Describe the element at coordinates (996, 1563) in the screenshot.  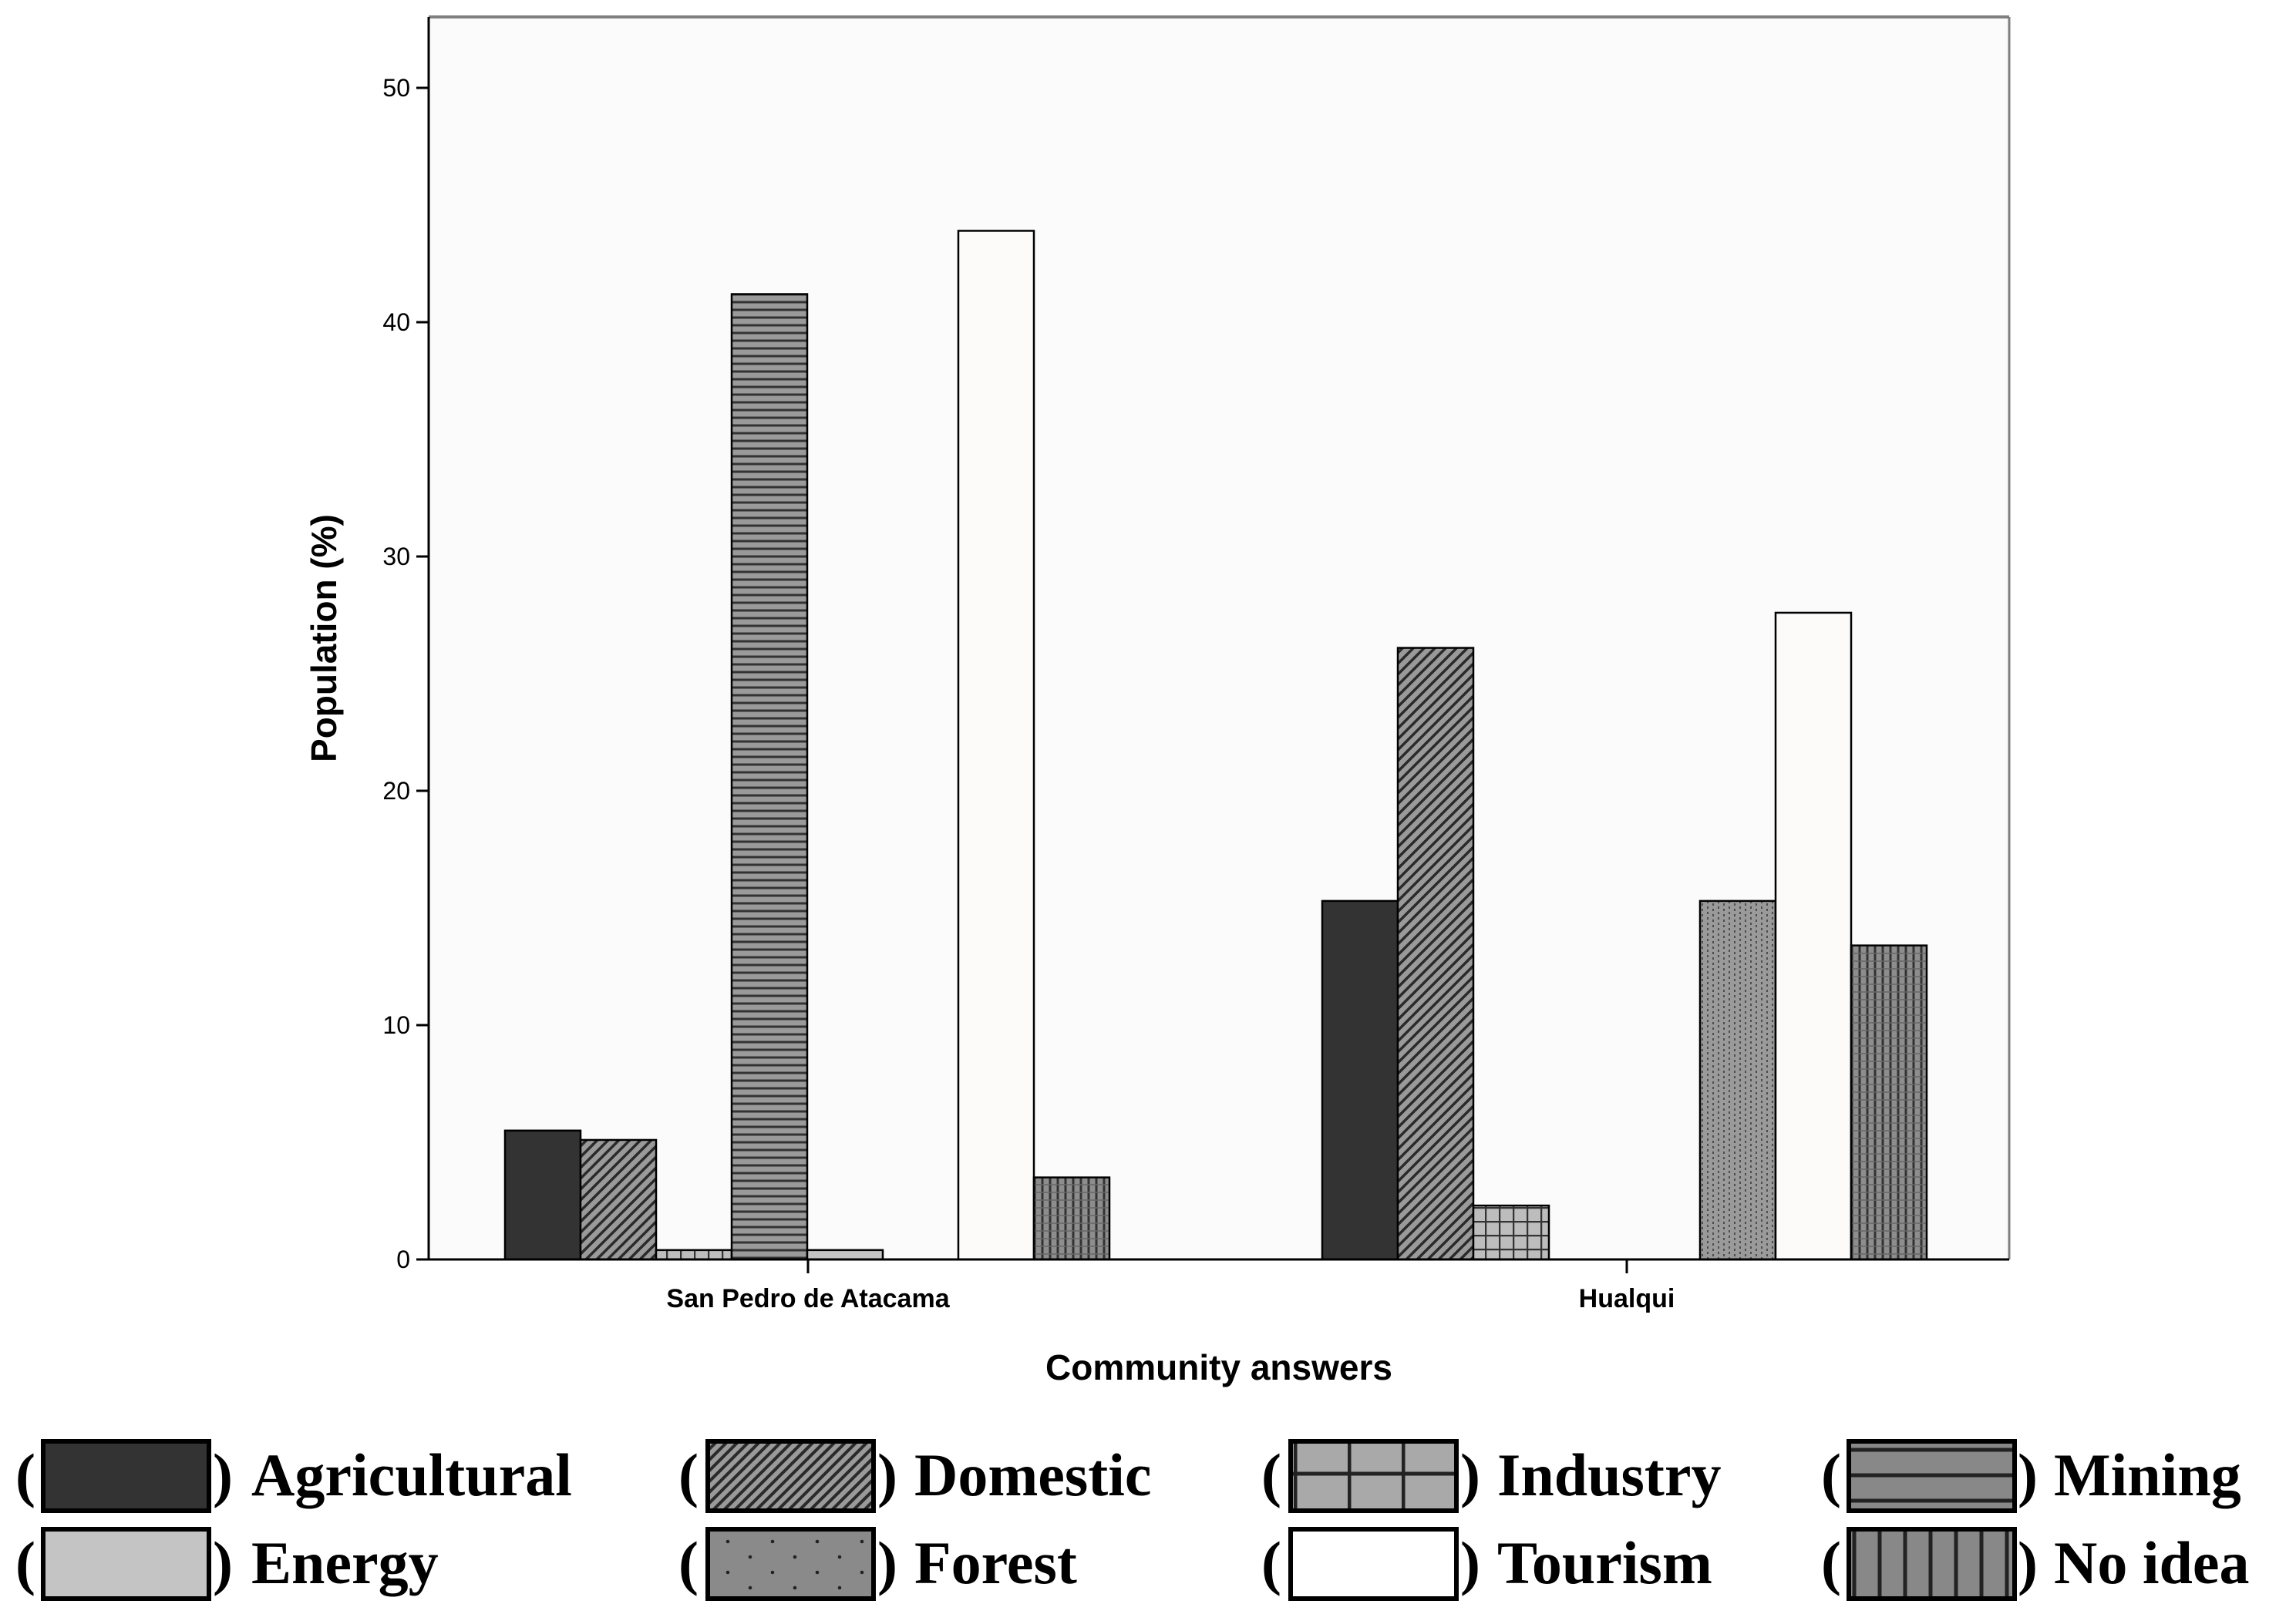
I see `legend-label-forest: Forest` at that location.